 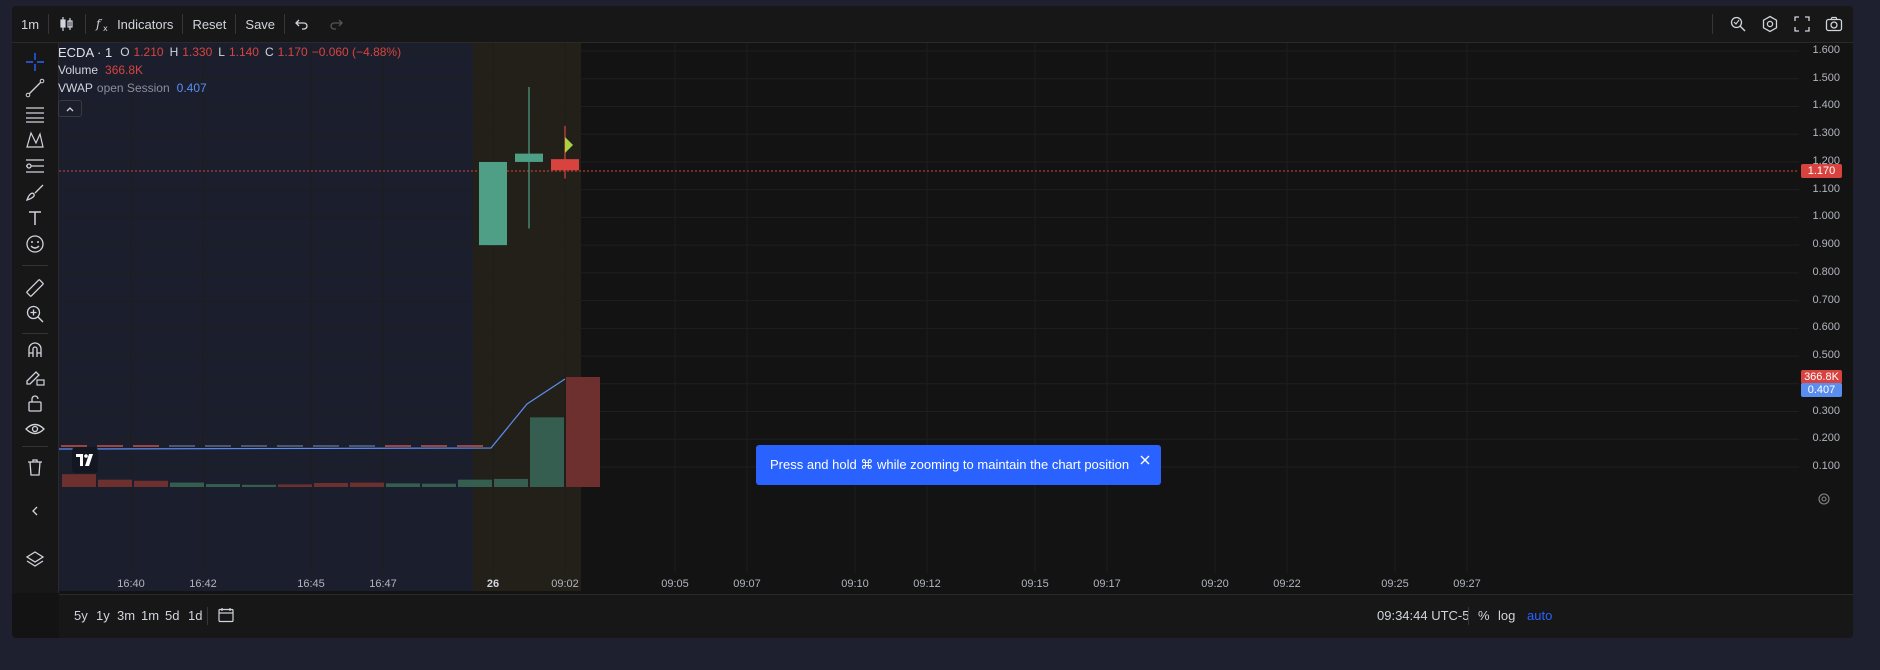 What do you see at coordinates (1423, 615) in the screenshot?
I see `clock: 09:34:44 UTC-5` at bounding box center [1423, 615].